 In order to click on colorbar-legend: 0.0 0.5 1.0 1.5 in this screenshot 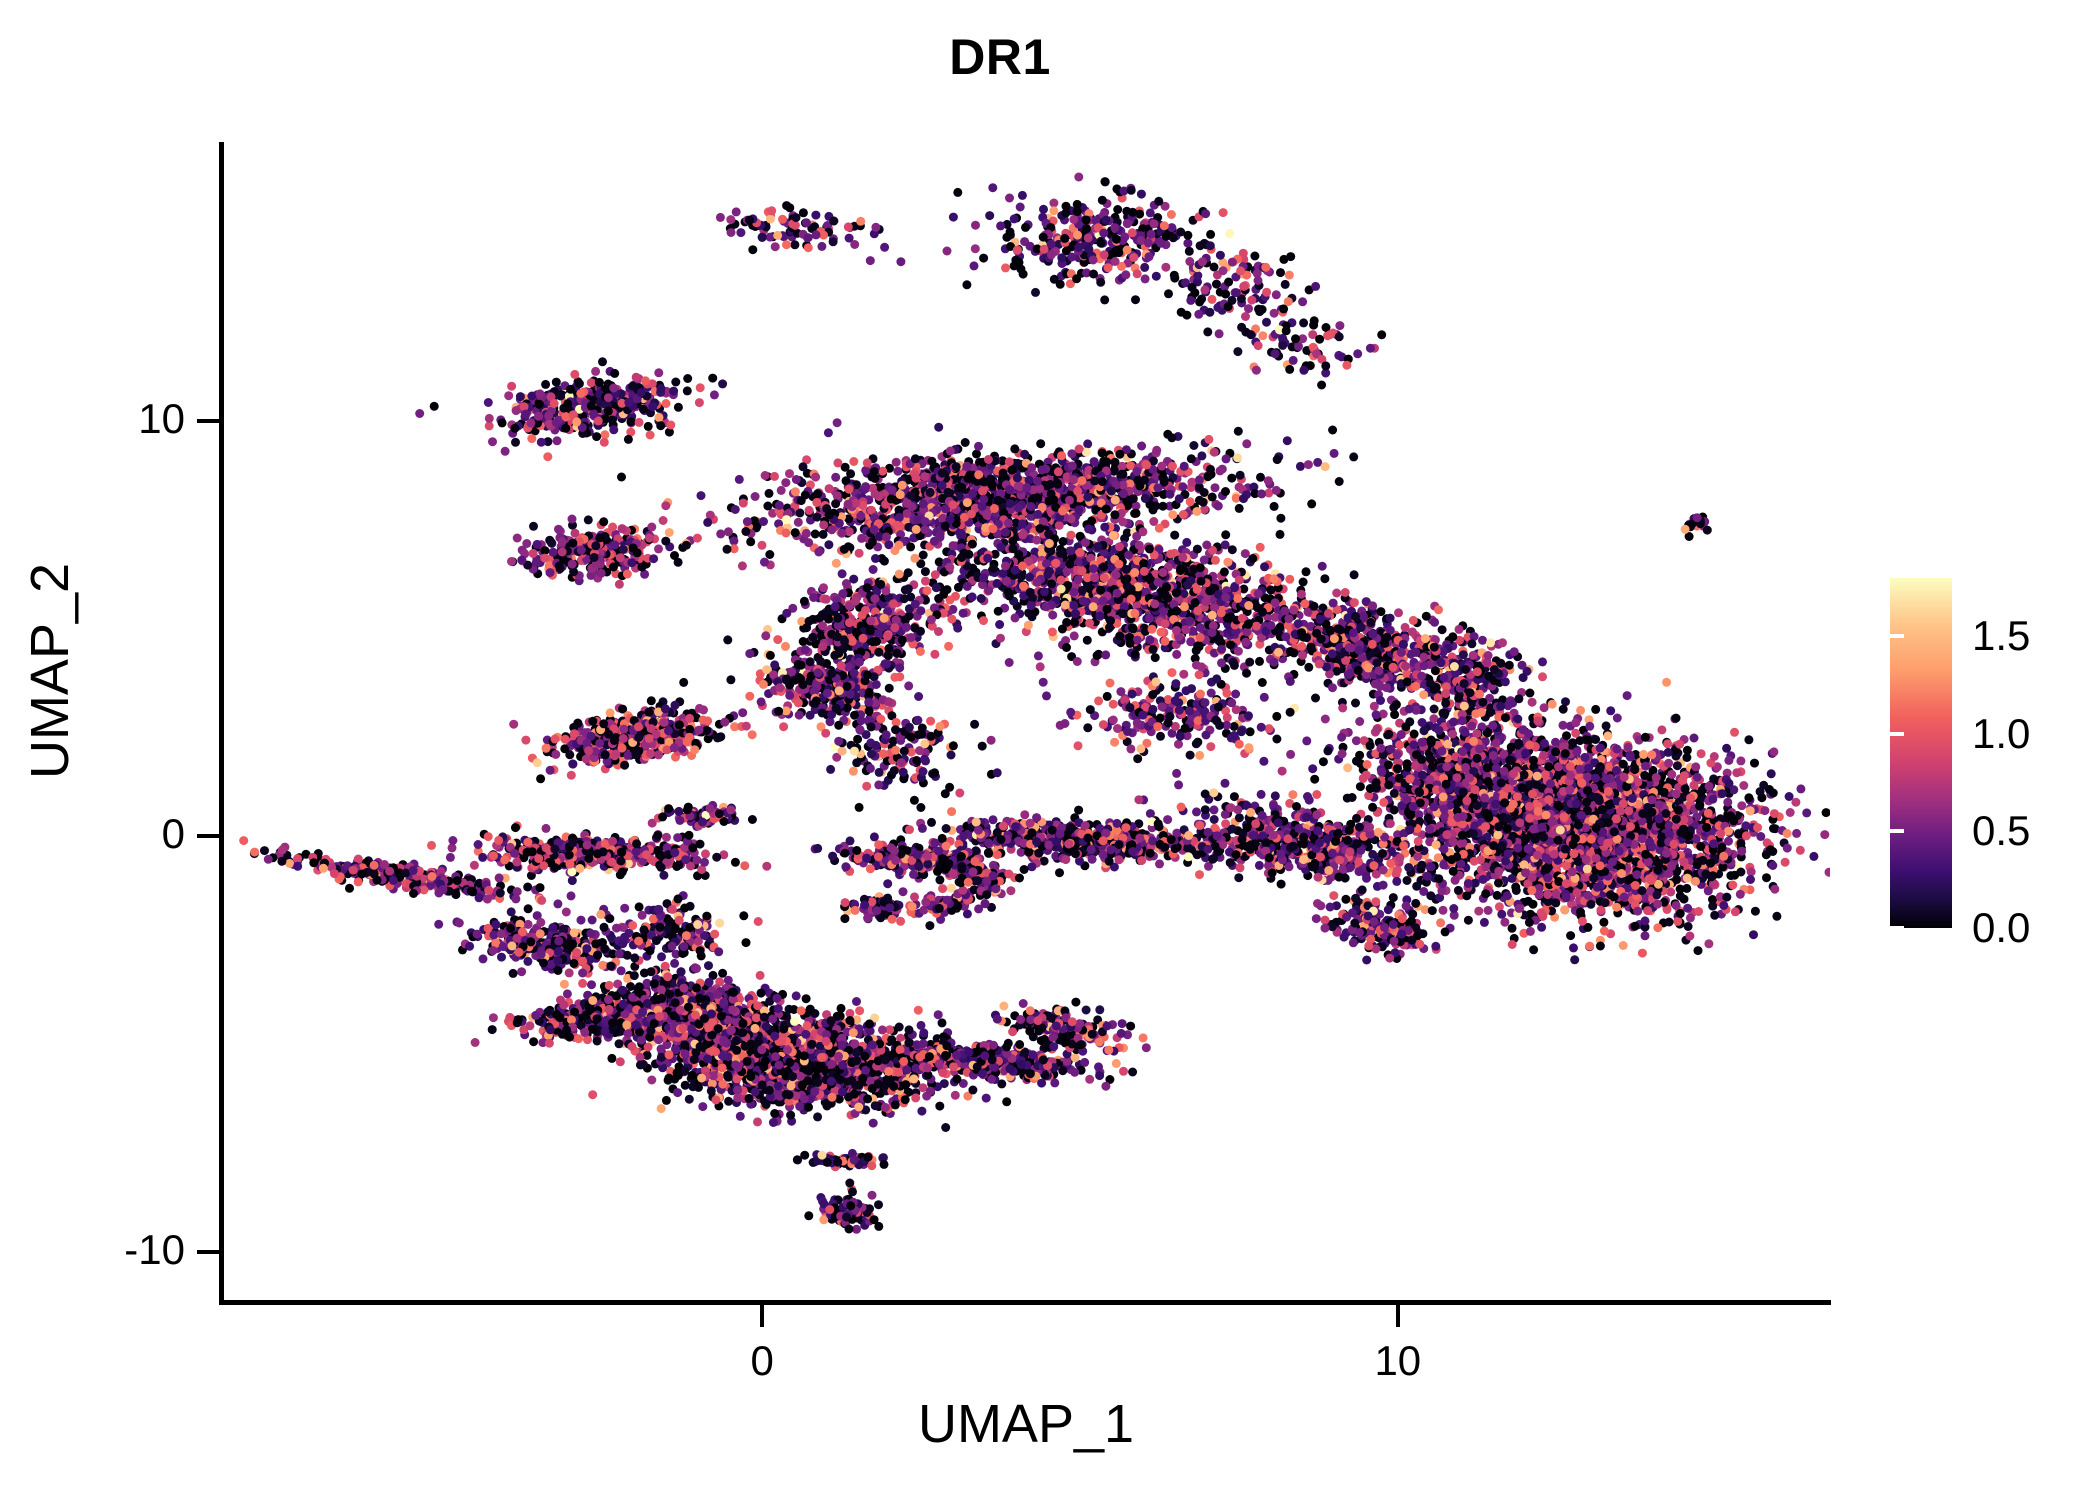, I will do `click(1990, 764)`.